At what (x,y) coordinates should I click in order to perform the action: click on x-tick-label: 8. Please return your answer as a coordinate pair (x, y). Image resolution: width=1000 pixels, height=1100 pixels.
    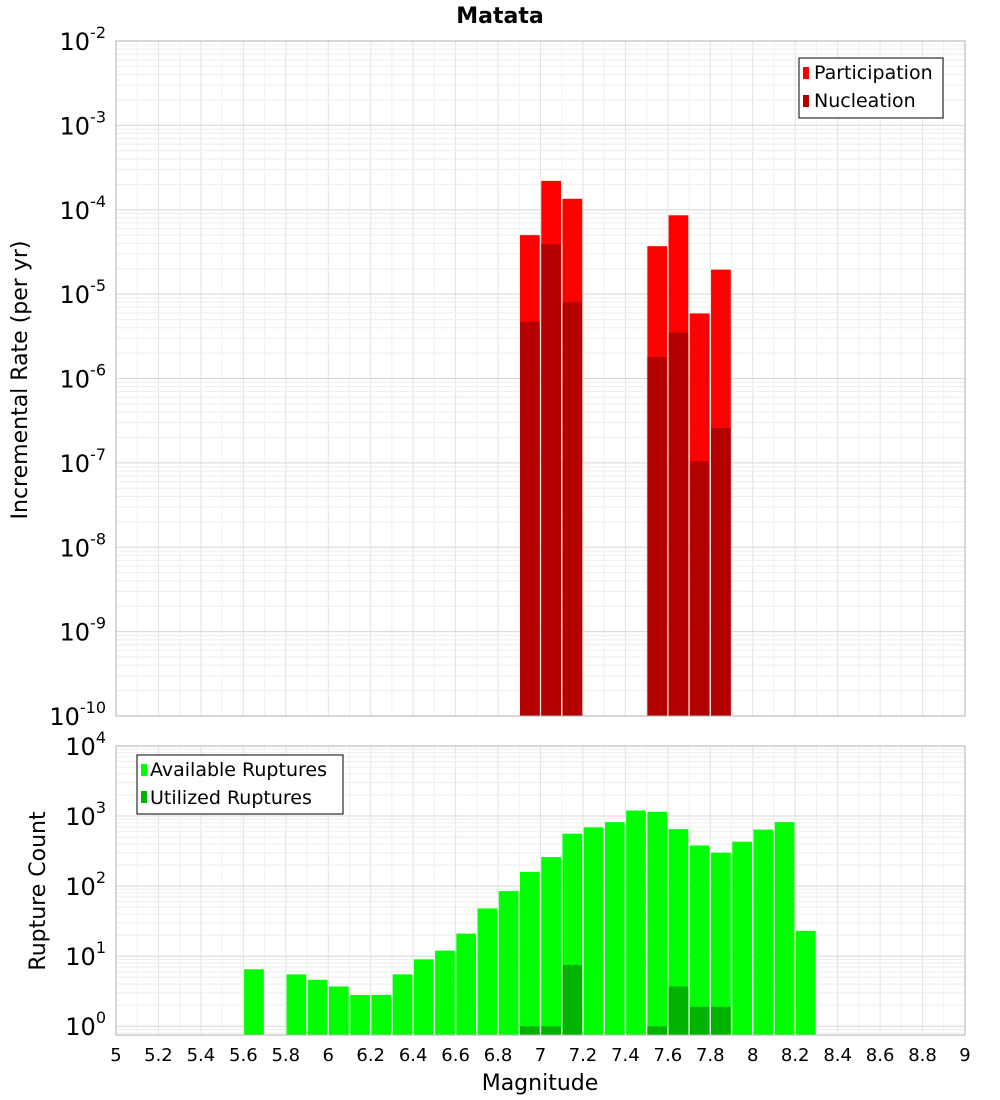
    Looking at the image, I should click on (752, 1055).